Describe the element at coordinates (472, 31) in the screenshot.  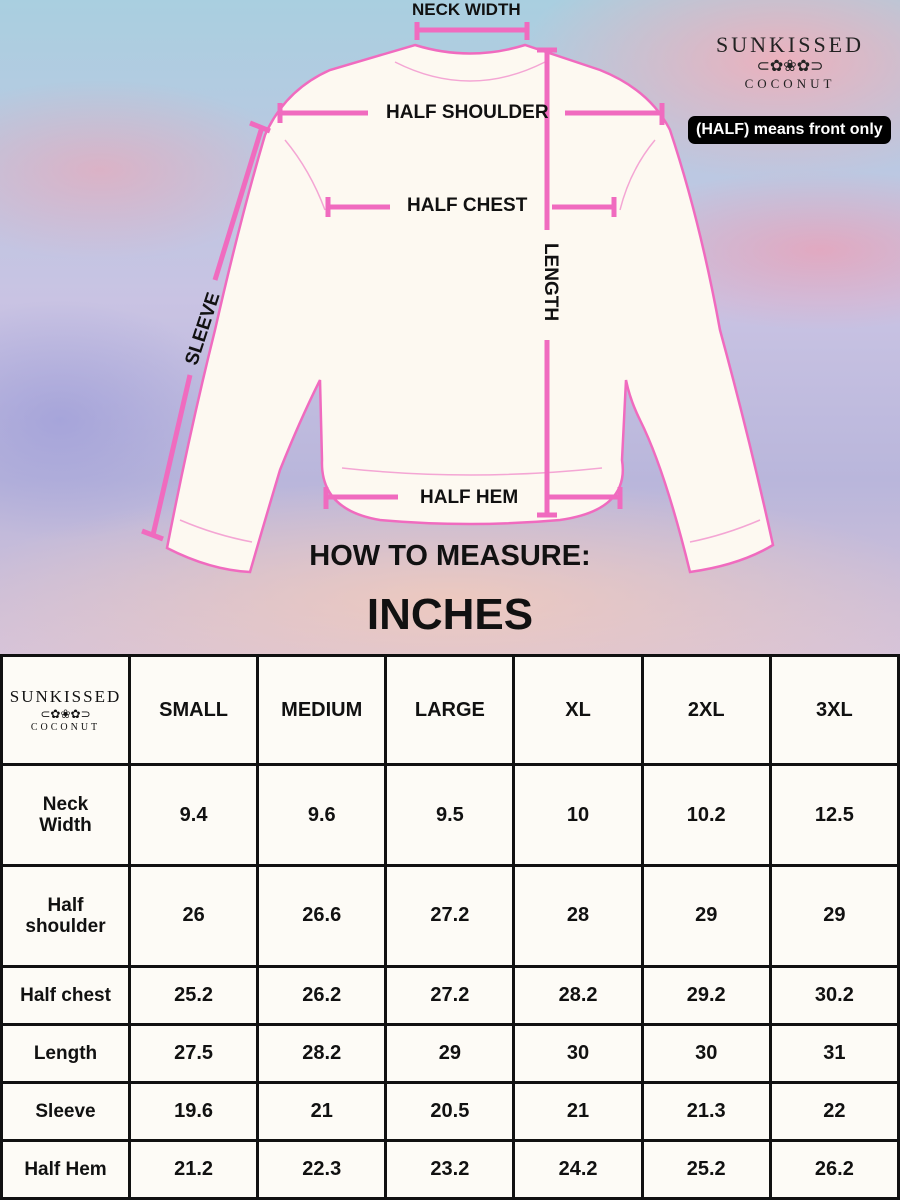
I see `neck-width-arrow` at that location.